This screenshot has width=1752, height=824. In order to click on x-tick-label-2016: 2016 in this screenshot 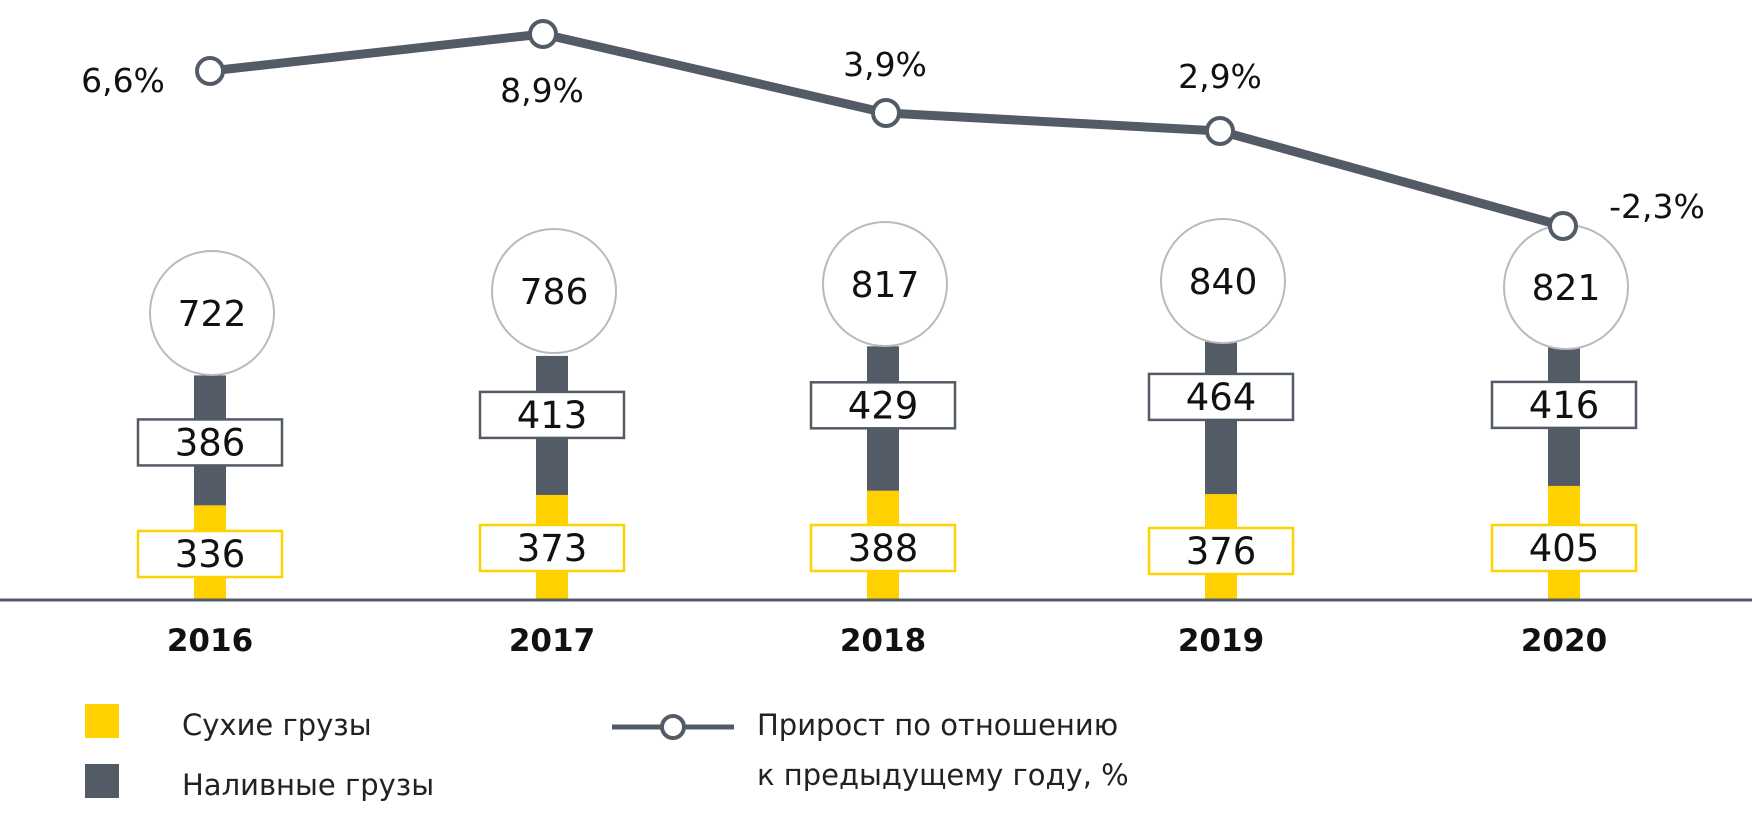, I will do `click(210, 641)`.